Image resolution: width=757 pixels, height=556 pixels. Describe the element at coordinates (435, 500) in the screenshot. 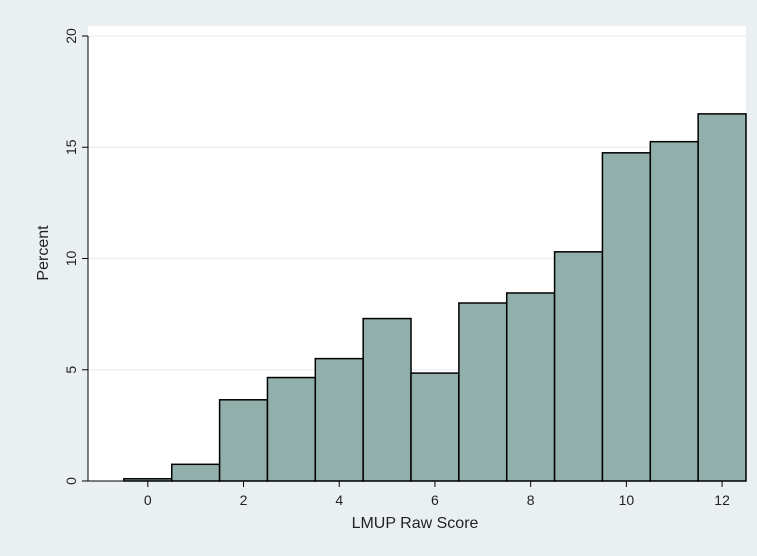

I see `x-tick-label: 6` at that location.